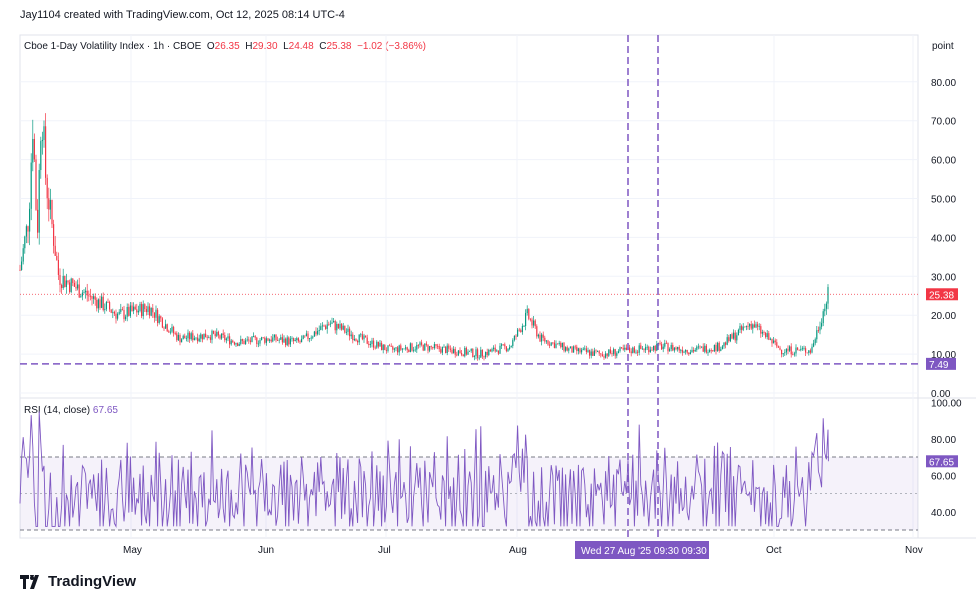  I want to click on rsi-legend: RSI (14, close) 67.65, so click(71, 410).